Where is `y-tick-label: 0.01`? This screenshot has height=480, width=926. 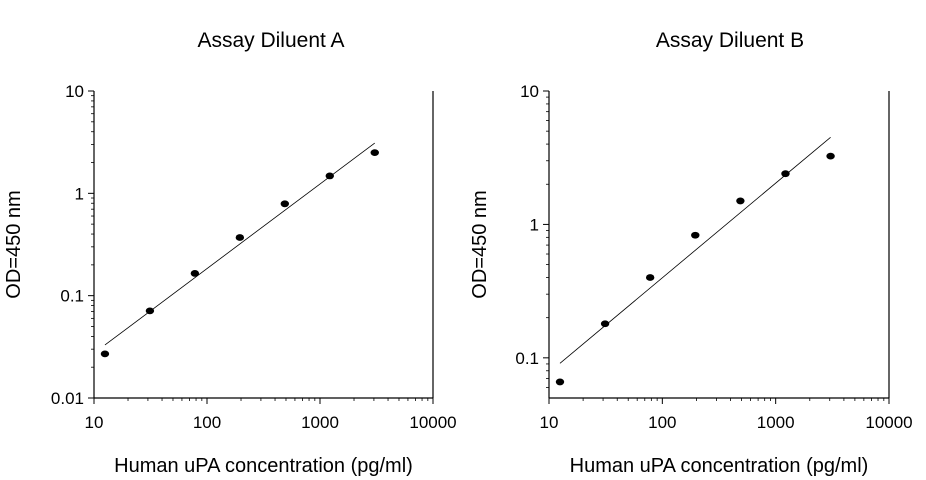 y-tick-label: 0.01 is located at coordinates (67, 398).